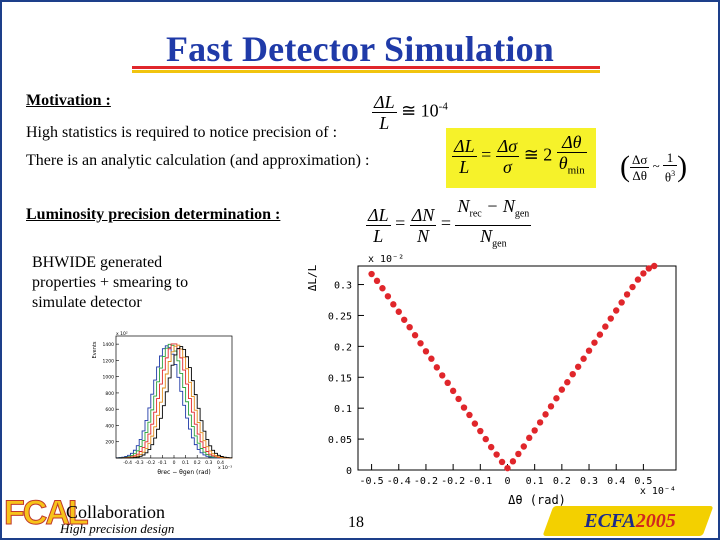 The image size is (720, 540). I want to click on eq3-rhs-den: θ, so click(668, 177).